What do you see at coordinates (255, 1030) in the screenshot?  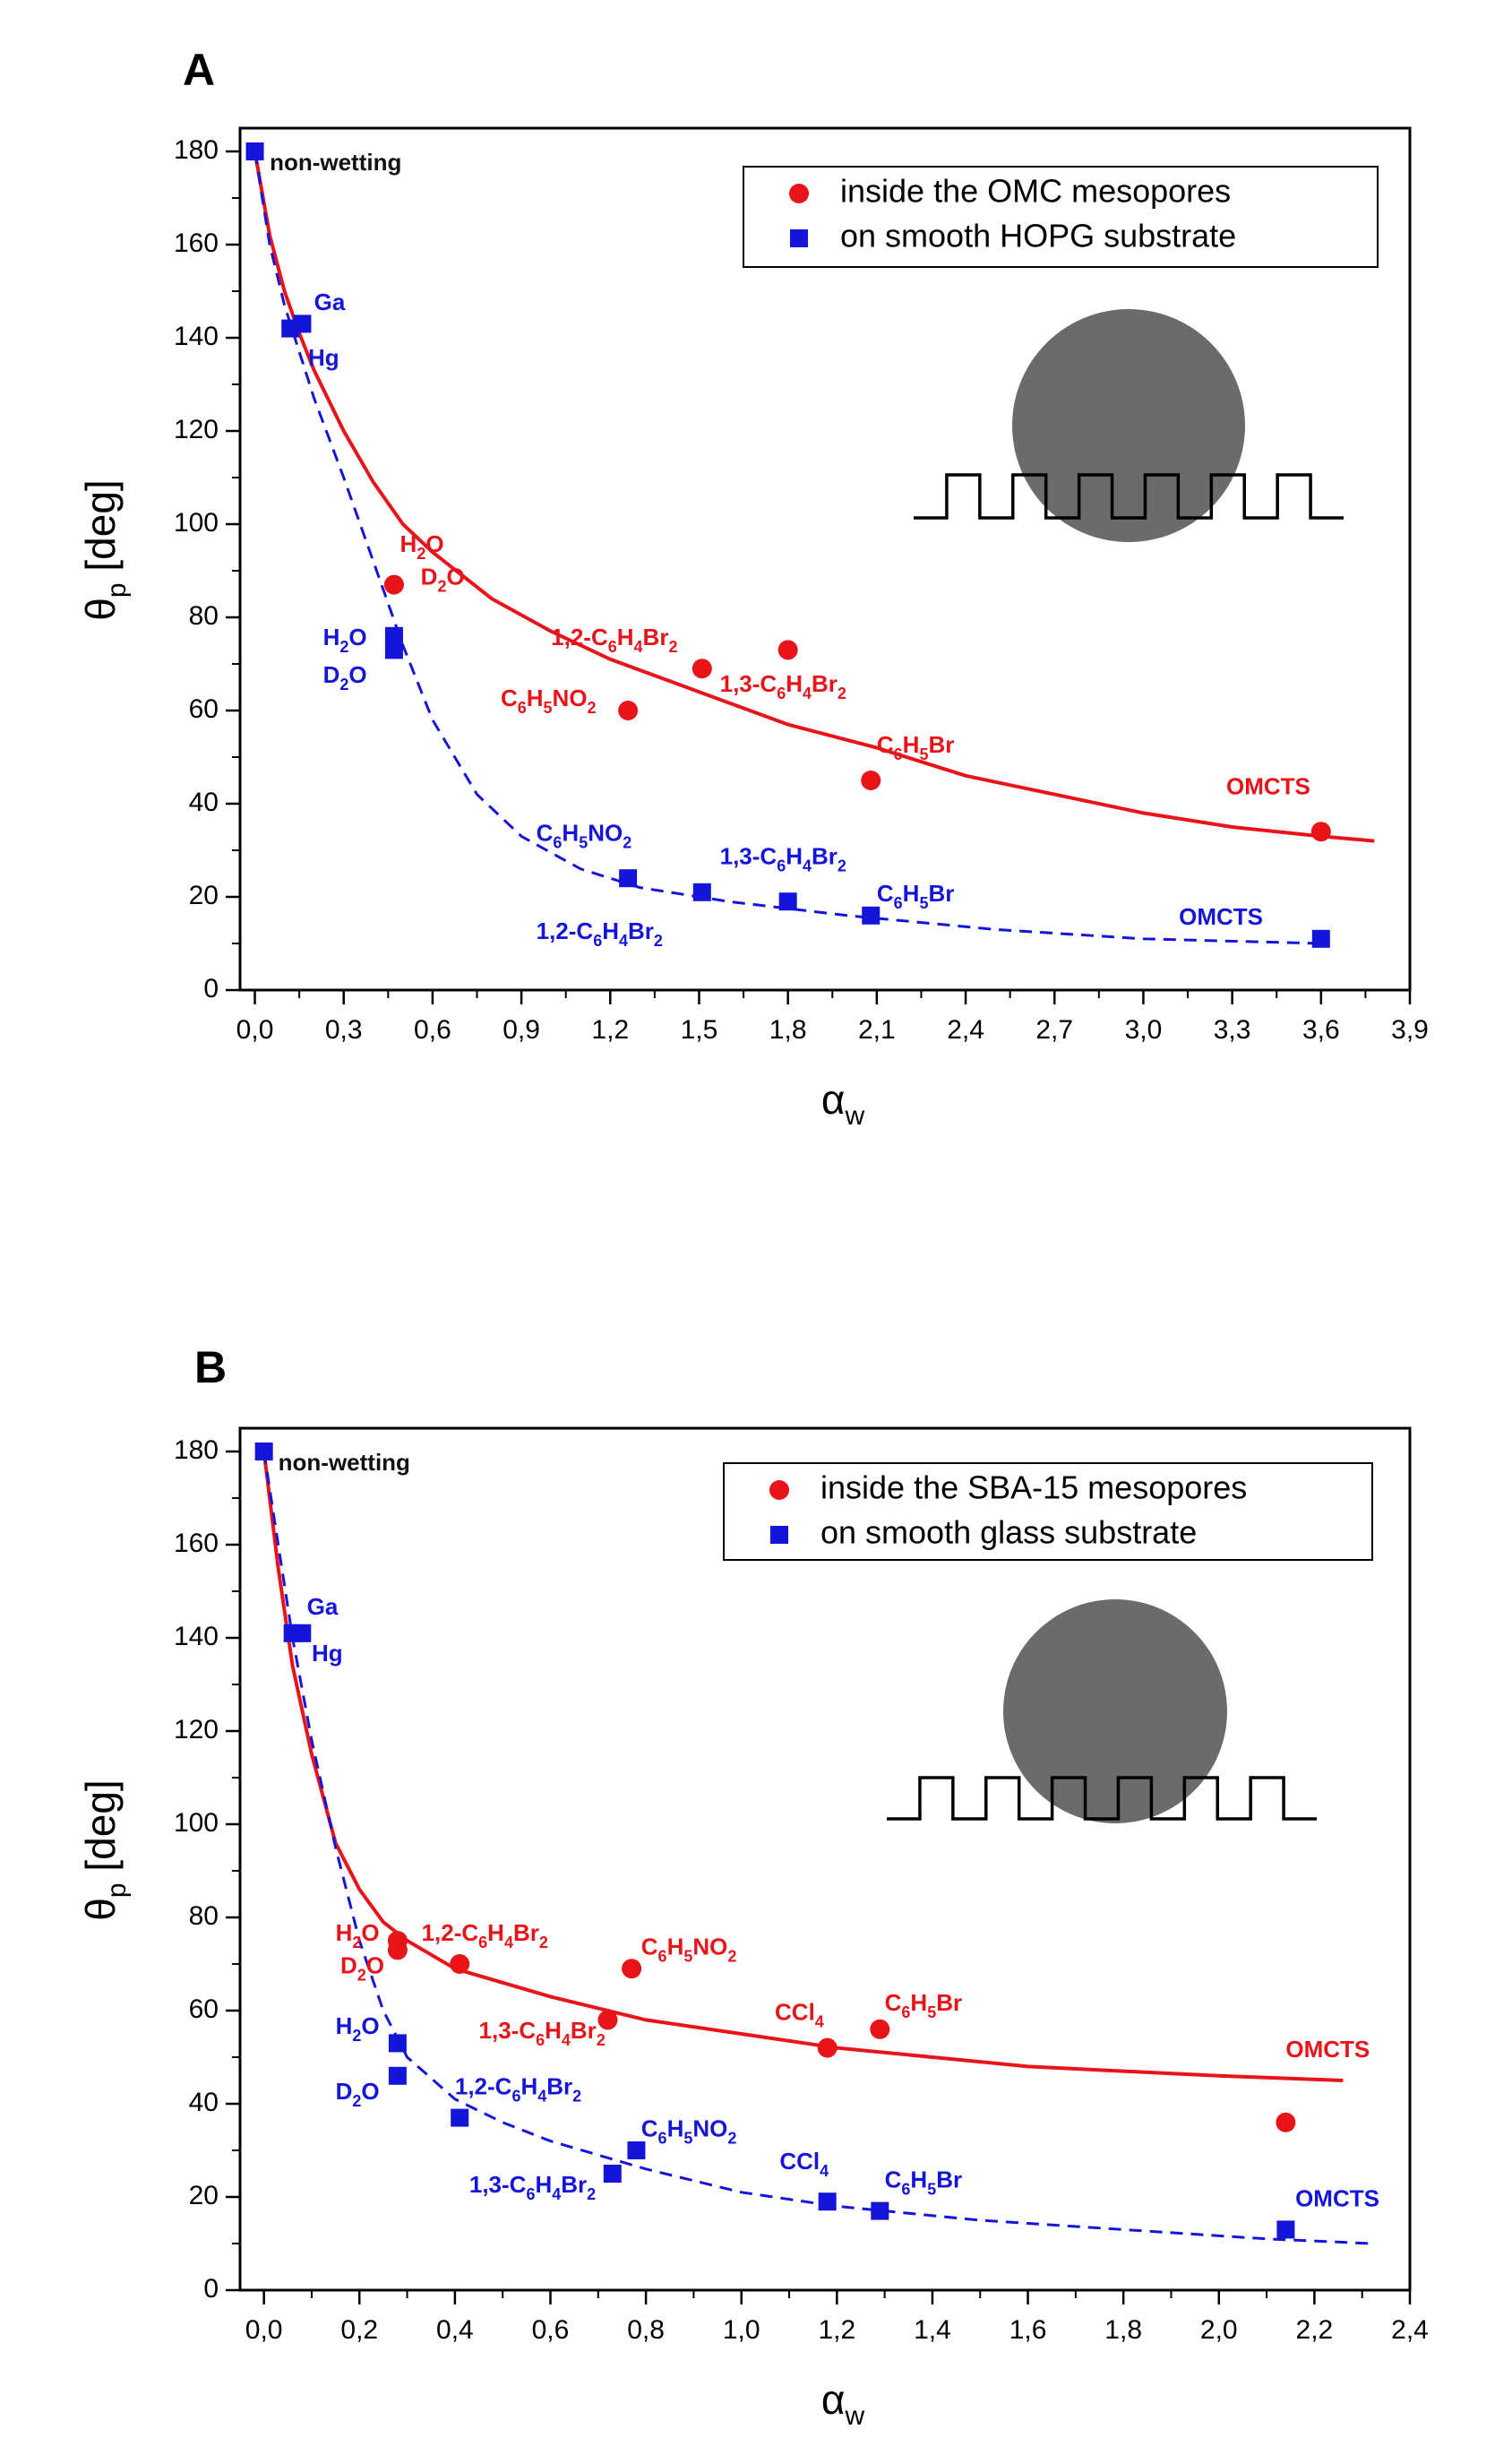 I see `x-tick-label: 0,0` at bounding box center [255, 1030].